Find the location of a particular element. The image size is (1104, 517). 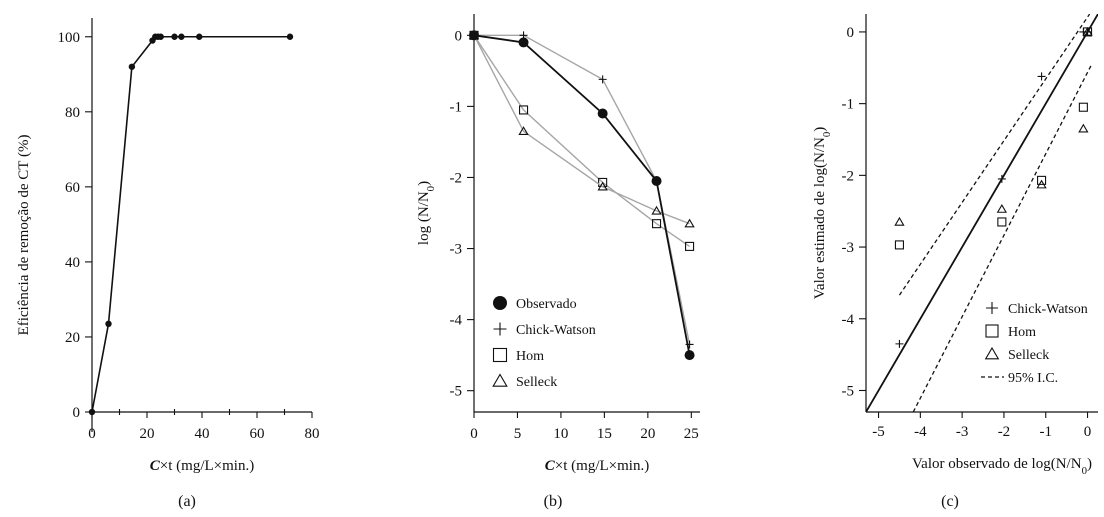

series-line-selleck is located at coordinates (581, 130).